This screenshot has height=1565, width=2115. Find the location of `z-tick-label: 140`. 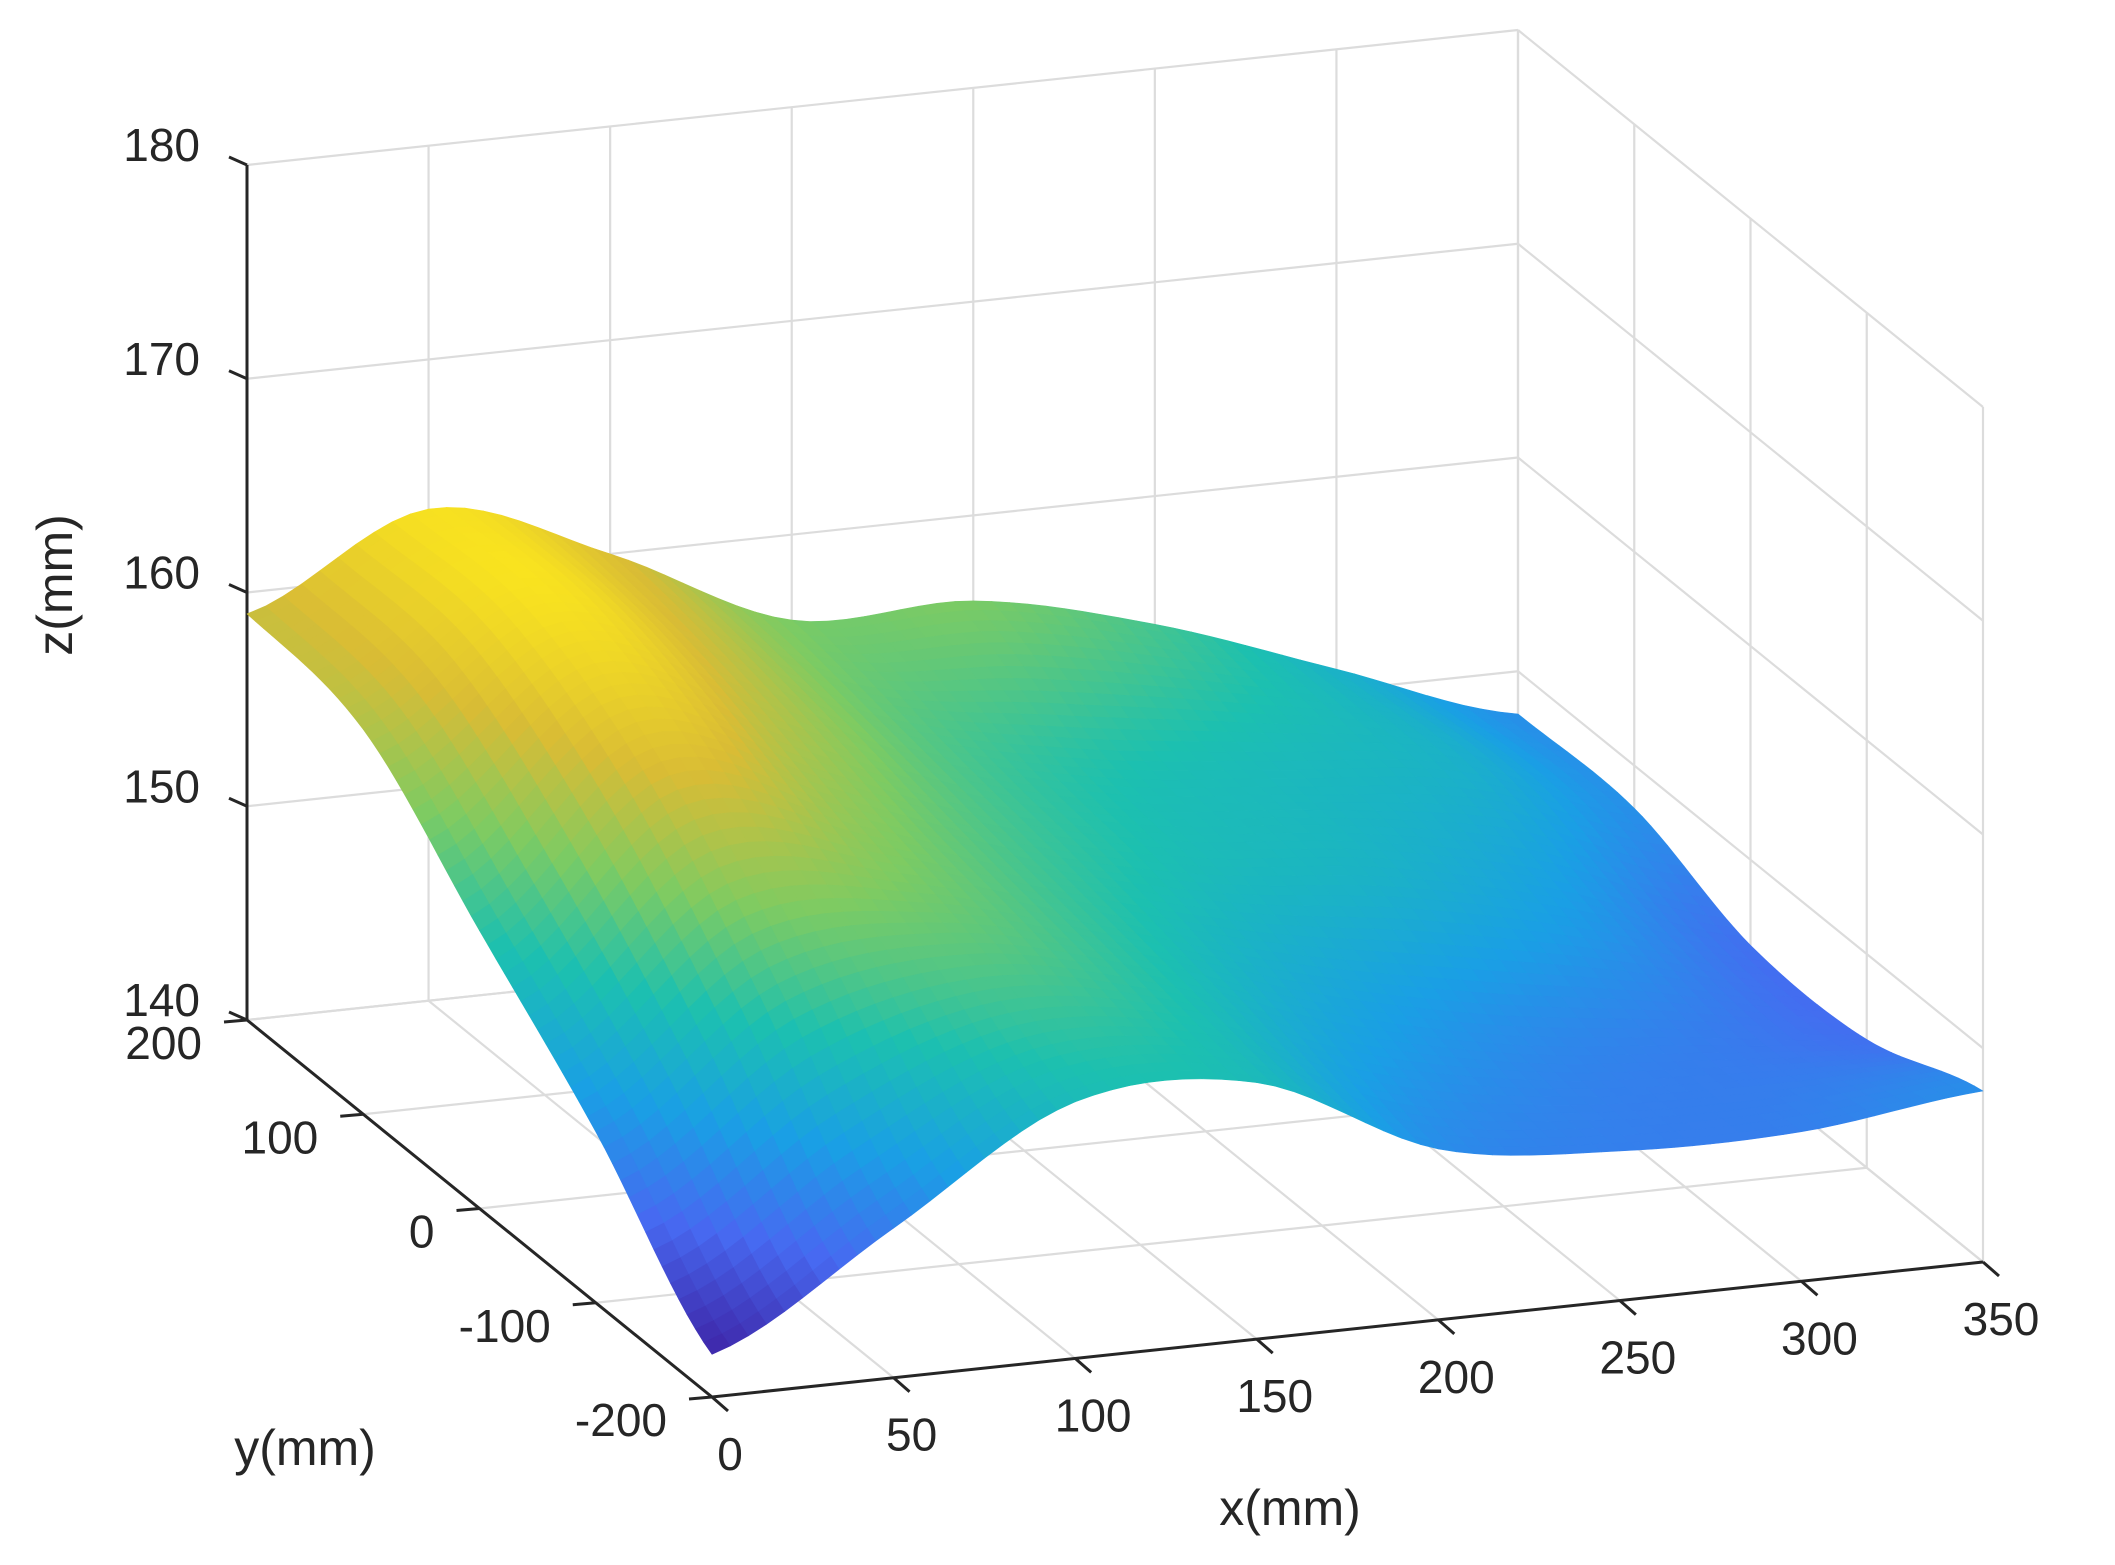

z-tick-label: 140 is located at coordinates (161, 1000).